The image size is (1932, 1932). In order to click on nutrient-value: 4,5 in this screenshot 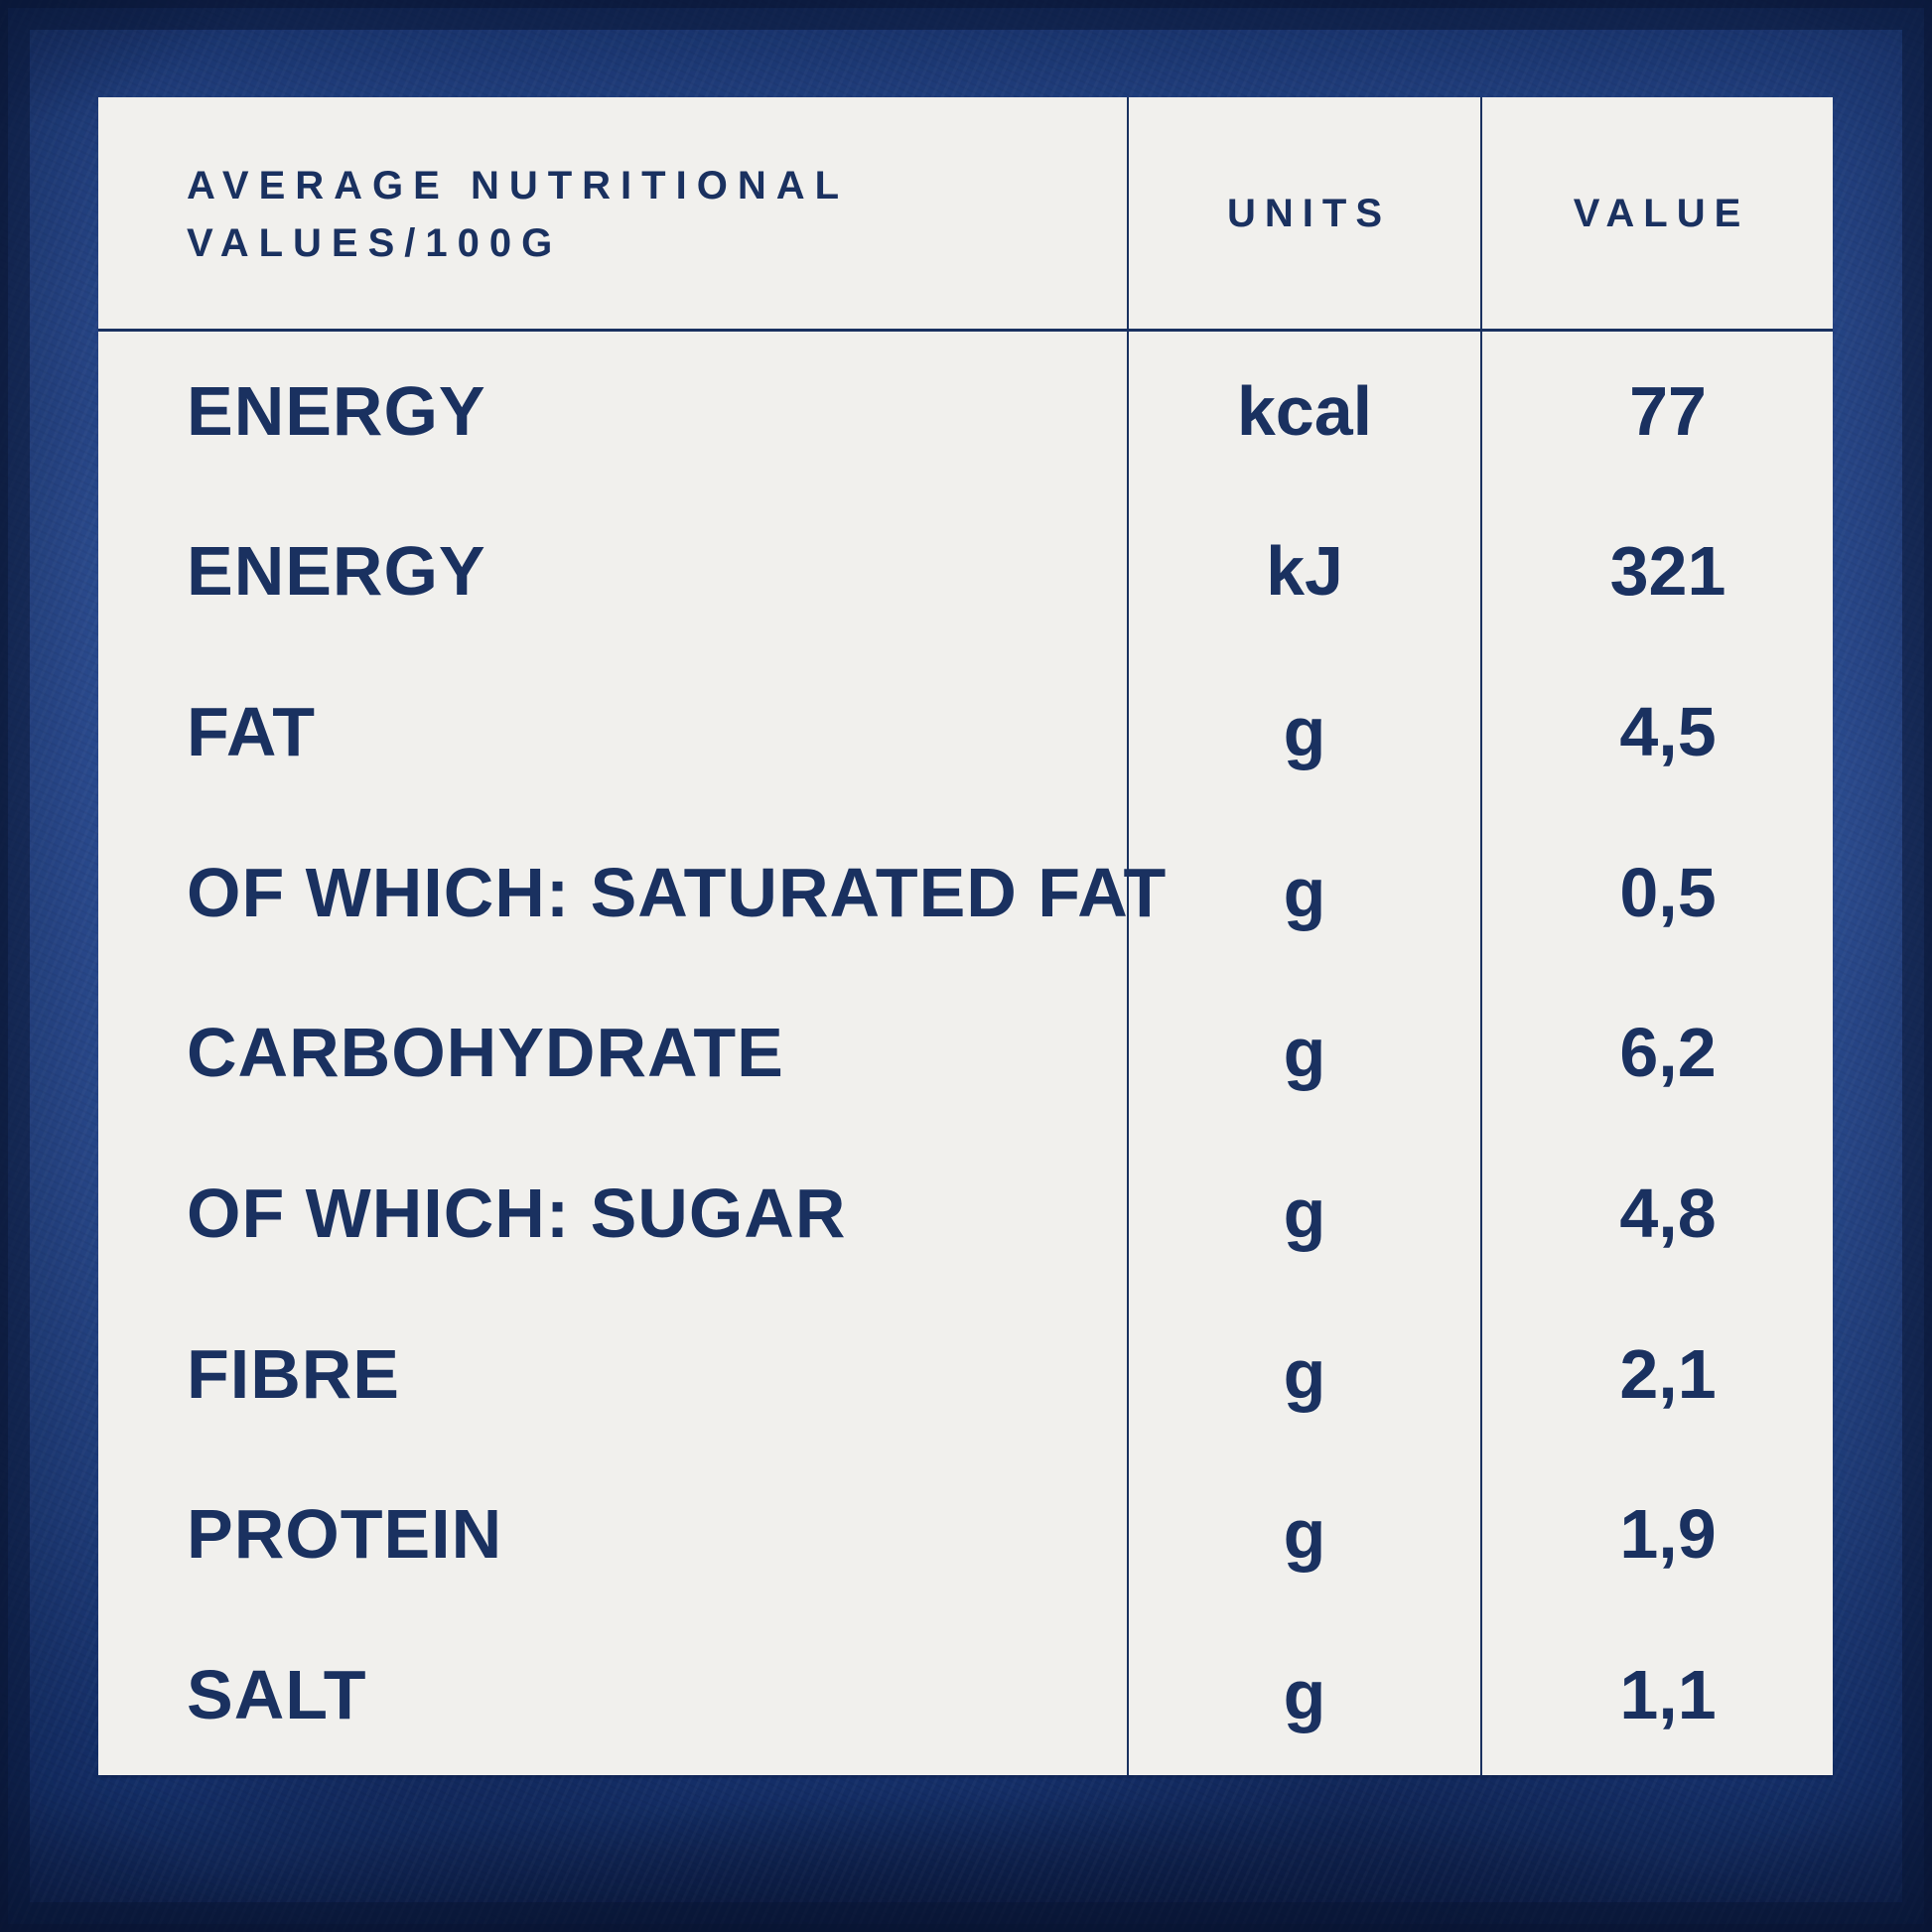, I will do `click(1668, 732)`.